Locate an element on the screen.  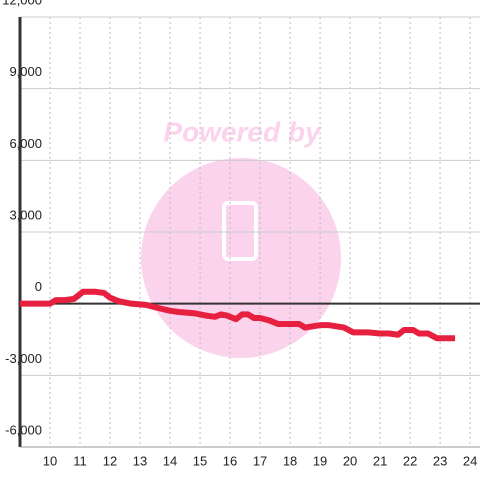
y-tick-label: 6,000 is located at coordinates (25, 143).